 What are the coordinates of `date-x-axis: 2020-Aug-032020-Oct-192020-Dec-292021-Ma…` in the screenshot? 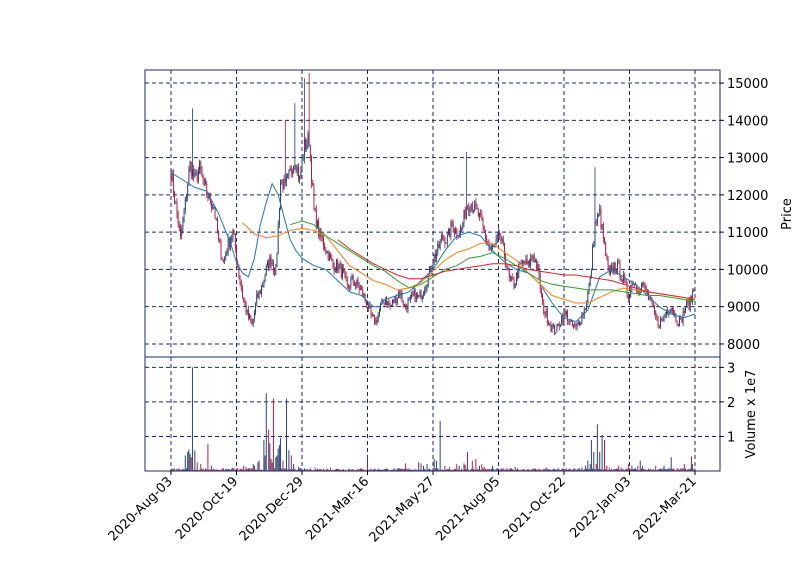 It's located at (403, 508).